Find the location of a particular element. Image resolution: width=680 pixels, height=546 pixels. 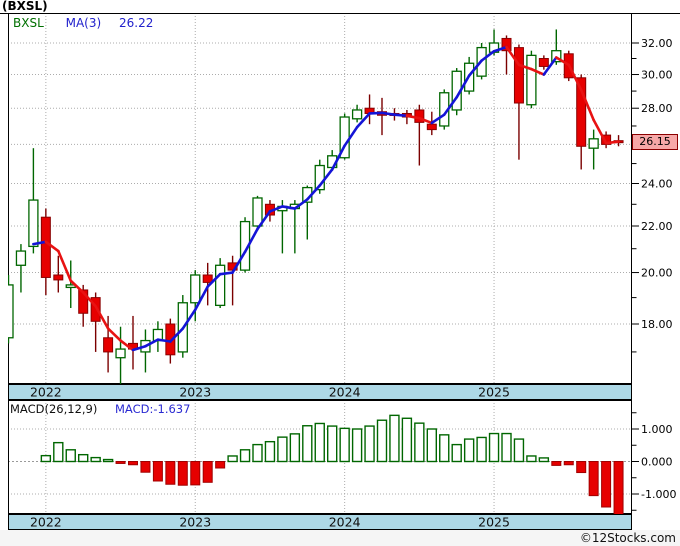

symbol-label: BXSL is located at coordinates (28, 23).